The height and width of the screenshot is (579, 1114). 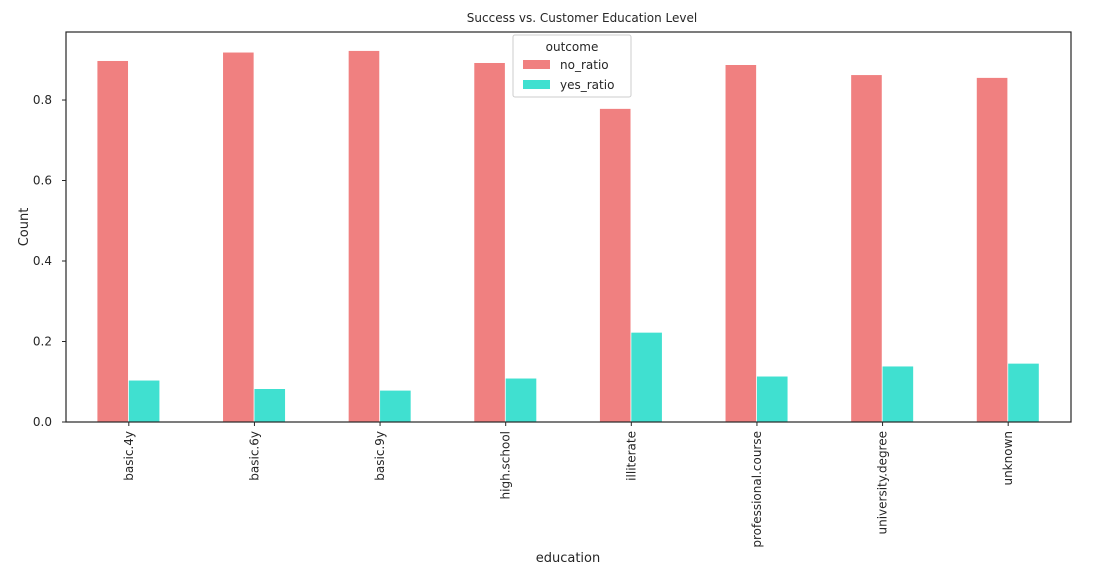 What do you see at coordinates (646, 377) in the screenshot?
I see `bar-yes-ratio-illiterate` at bounding box center [646, 377].